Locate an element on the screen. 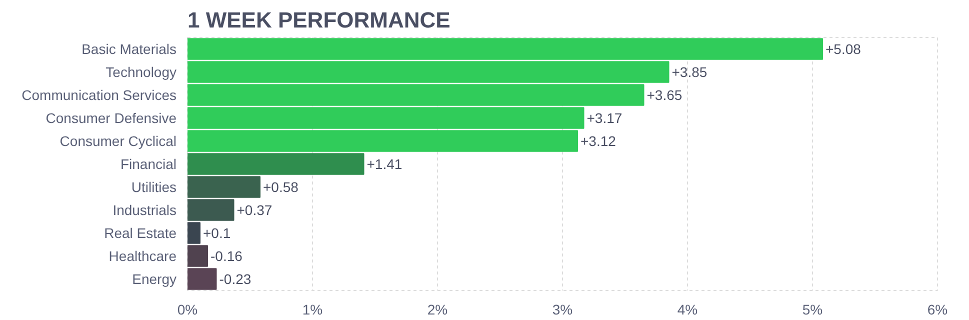 This screenshot has height=320, width=969. y-tick-label: Consumer Defensive is located at coordinates (111, 118).